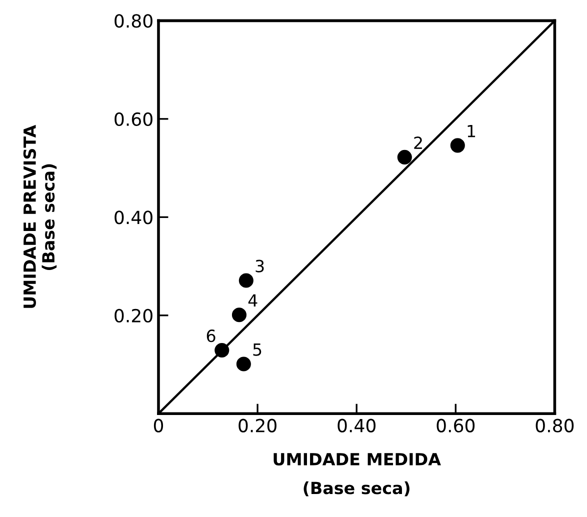 The image size is (587, 517). Describe the element at coordinates (211, 336) in the screenshot. I see `annotation: 6` at that location.